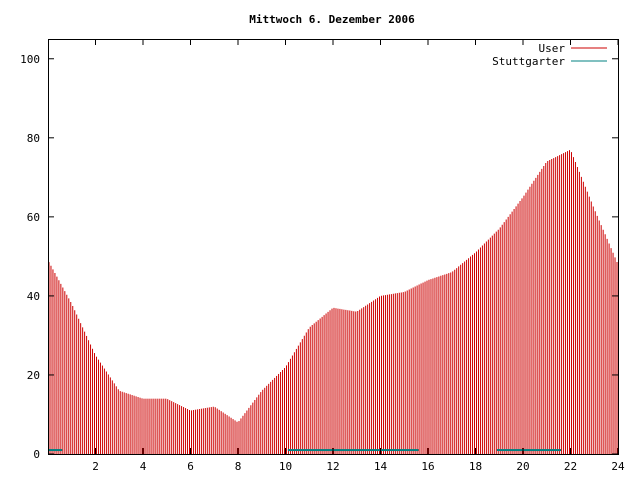 This screenshot has width=640, height=480. Describe the element at coordinates (285, 466) in the screenshot. I see `x-tick-label: 10` at that location.